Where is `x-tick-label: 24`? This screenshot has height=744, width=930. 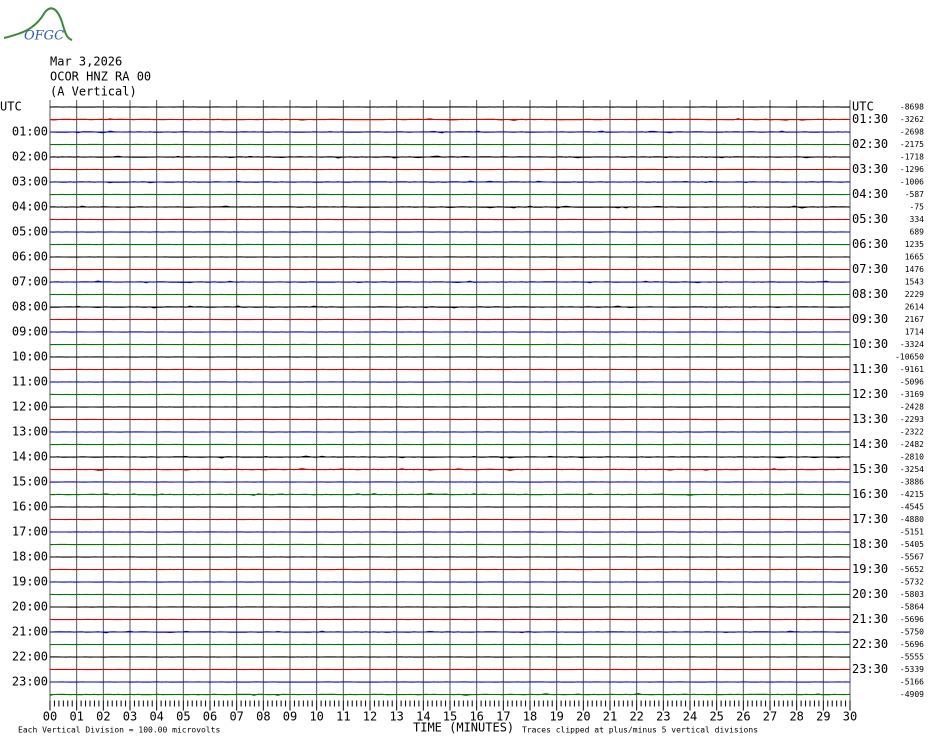 x-tick-label: 24 is located at coordinates (690, 717).